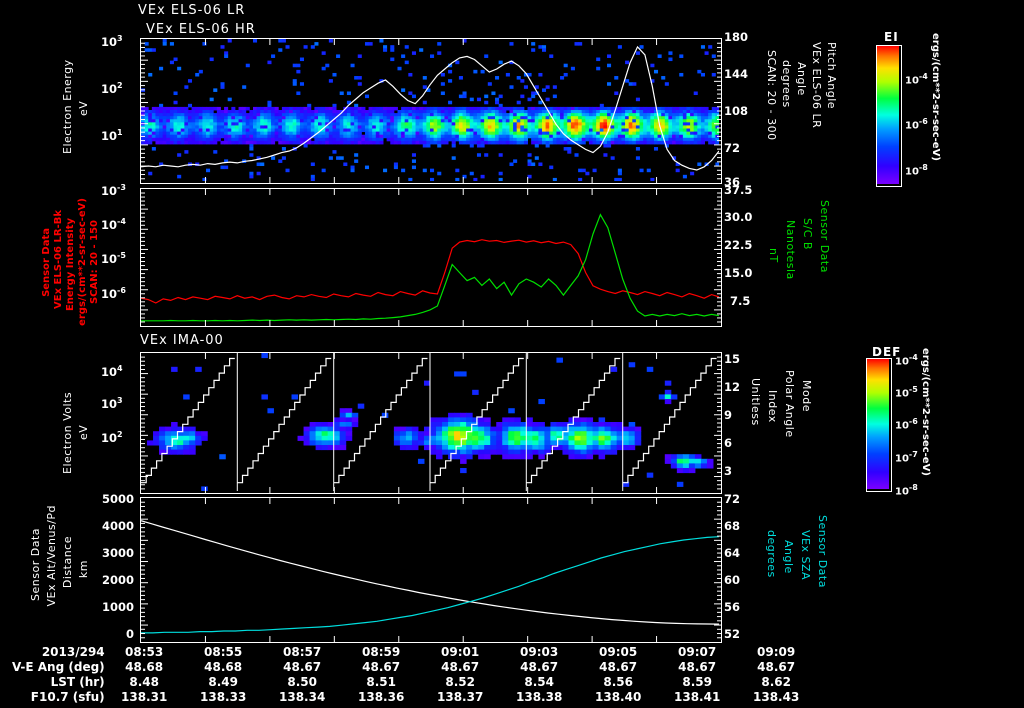 Image resolution: width=1024 pixels, height=708 pixels. I want to click on panel3-rtick-3: 3, so click(728, 471).